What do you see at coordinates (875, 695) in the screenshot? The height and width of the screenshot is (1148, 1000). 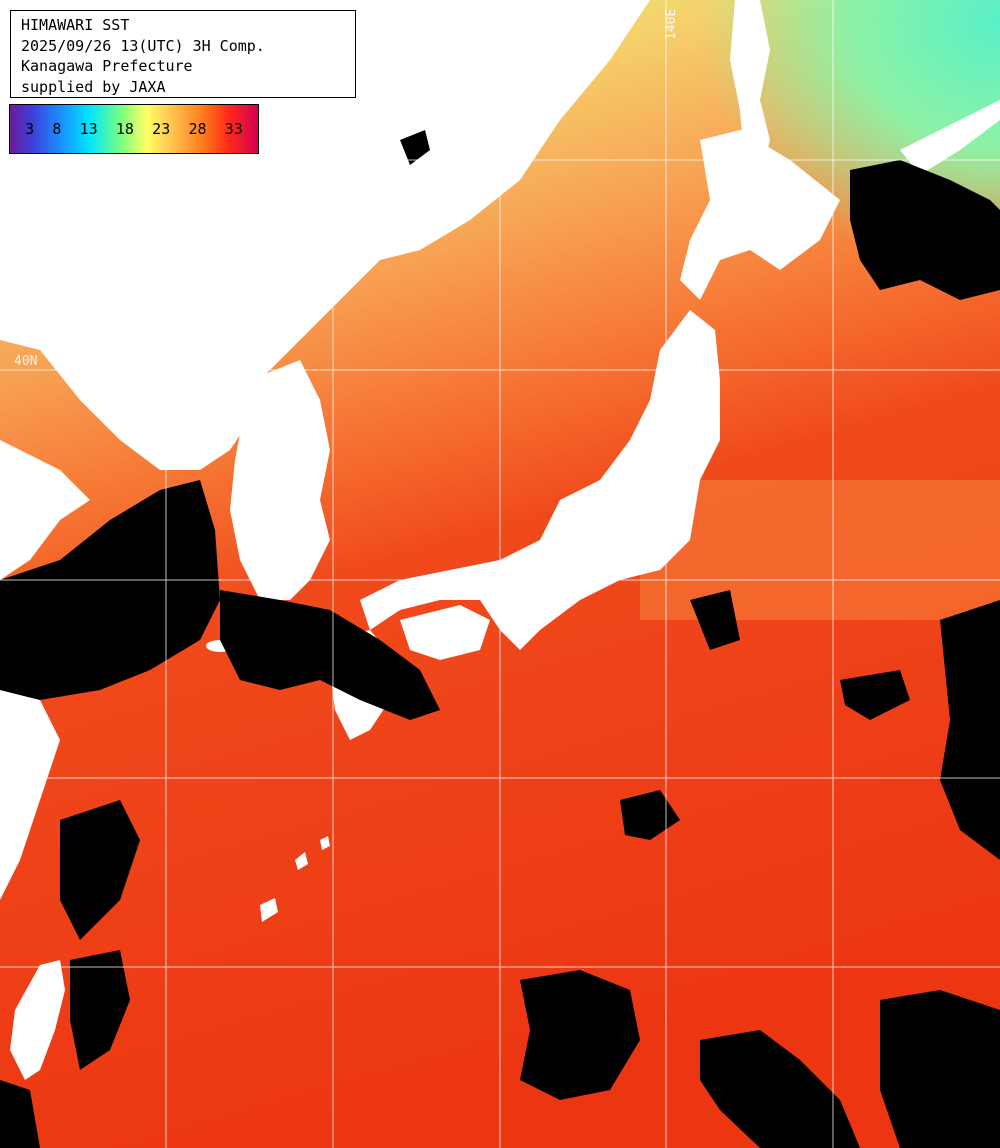 I see `cloud-mid-east` at bounding box center [875, 695].